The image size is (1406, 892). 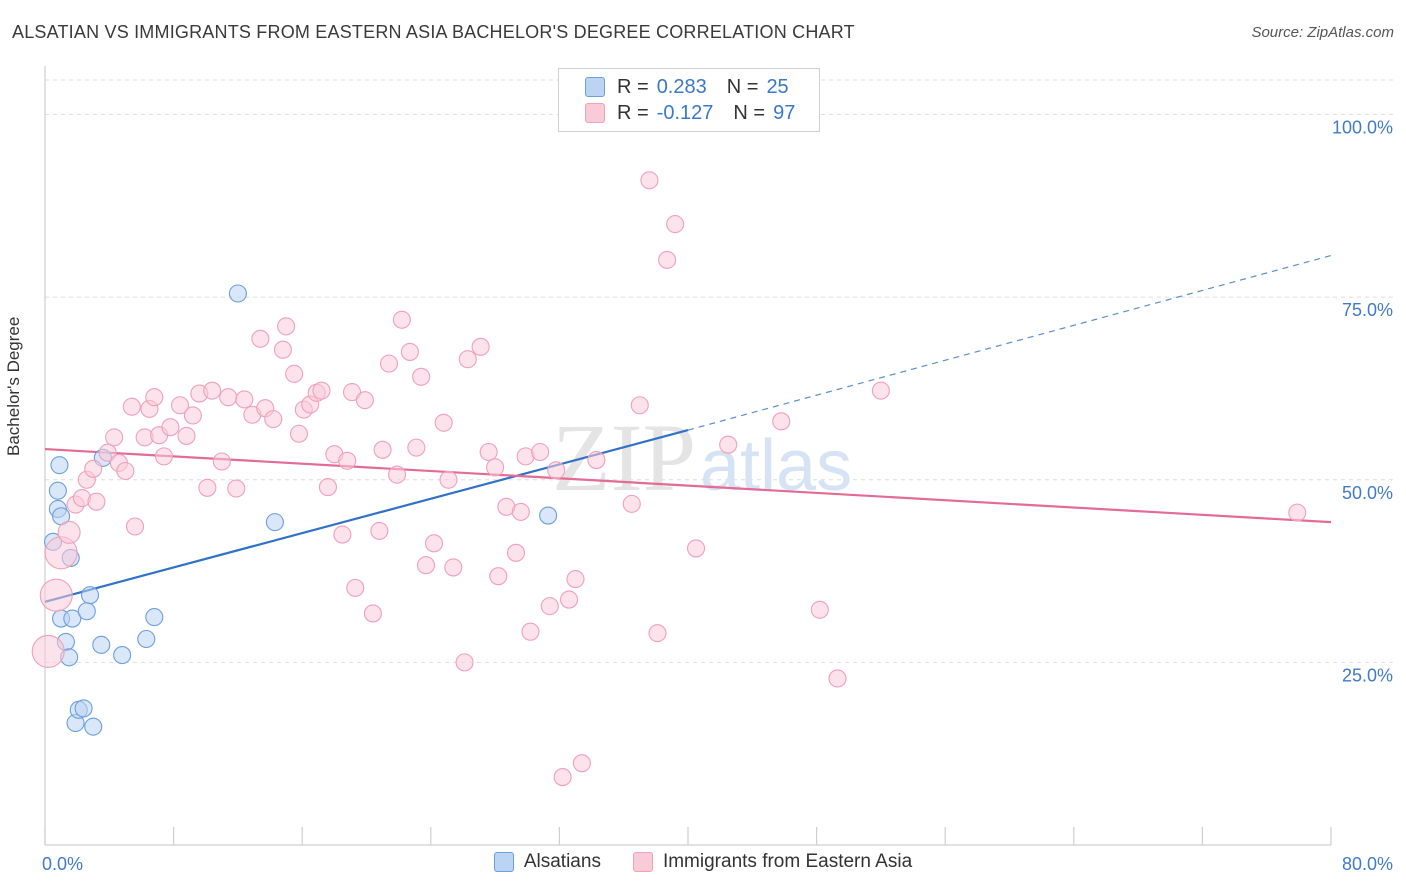 What do you see at coordinates (689, 100) in the screenshot?
I see `correlation-legend: R = 0.283 N = 25 R = -0.127 N = 97` at bounding box center [689, 100].